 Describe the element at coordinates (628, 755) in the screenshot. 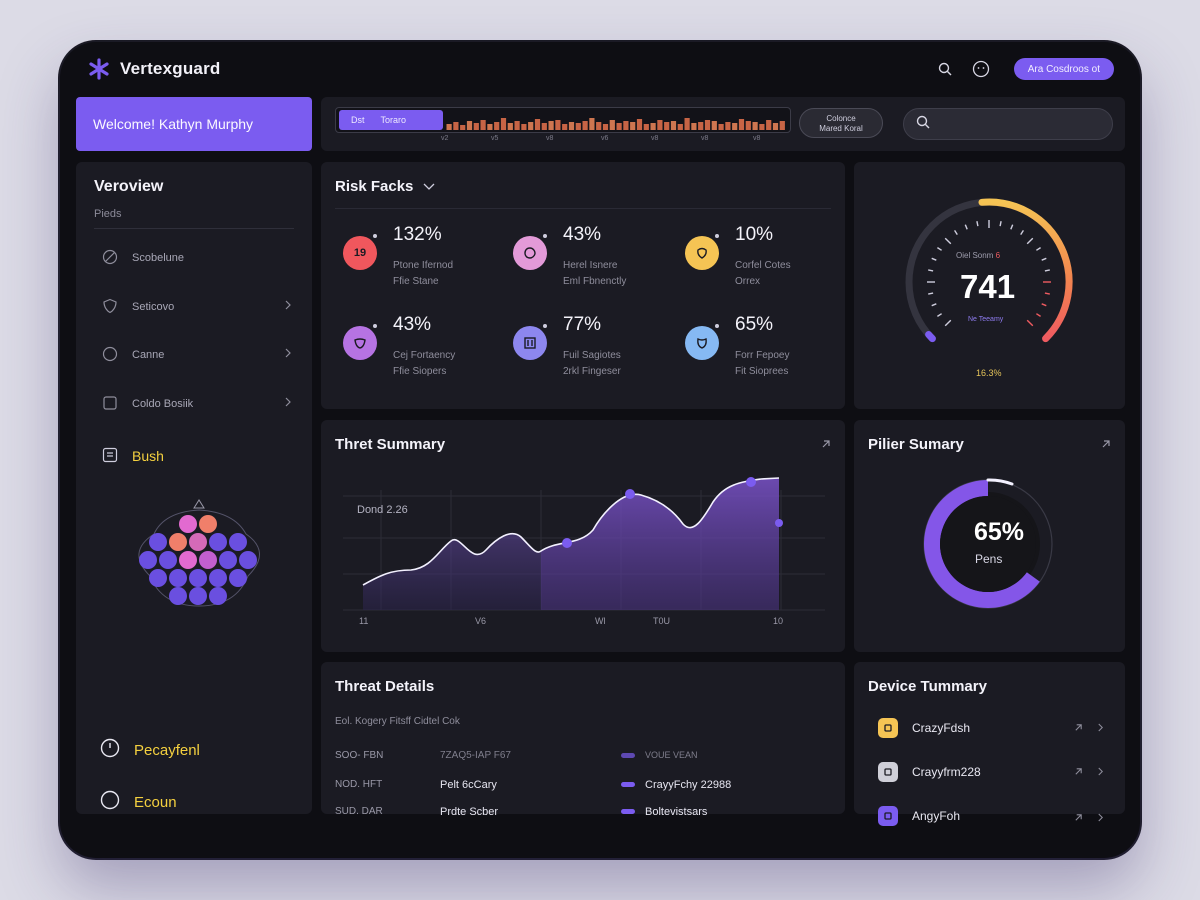

I see `row-indicator` at that location.